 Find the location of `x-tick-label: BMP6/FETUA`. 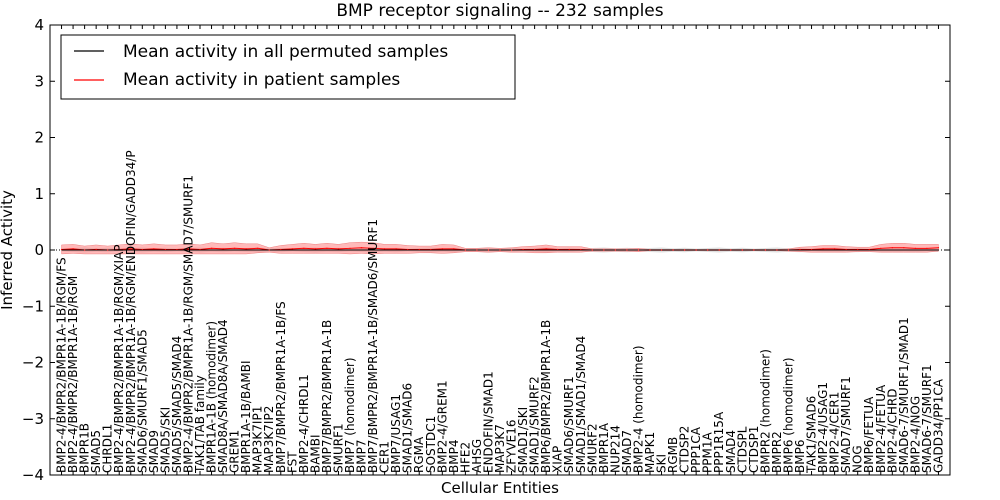

x-tick-label: BMP6/FETUA is located at coordinates (869, 434).